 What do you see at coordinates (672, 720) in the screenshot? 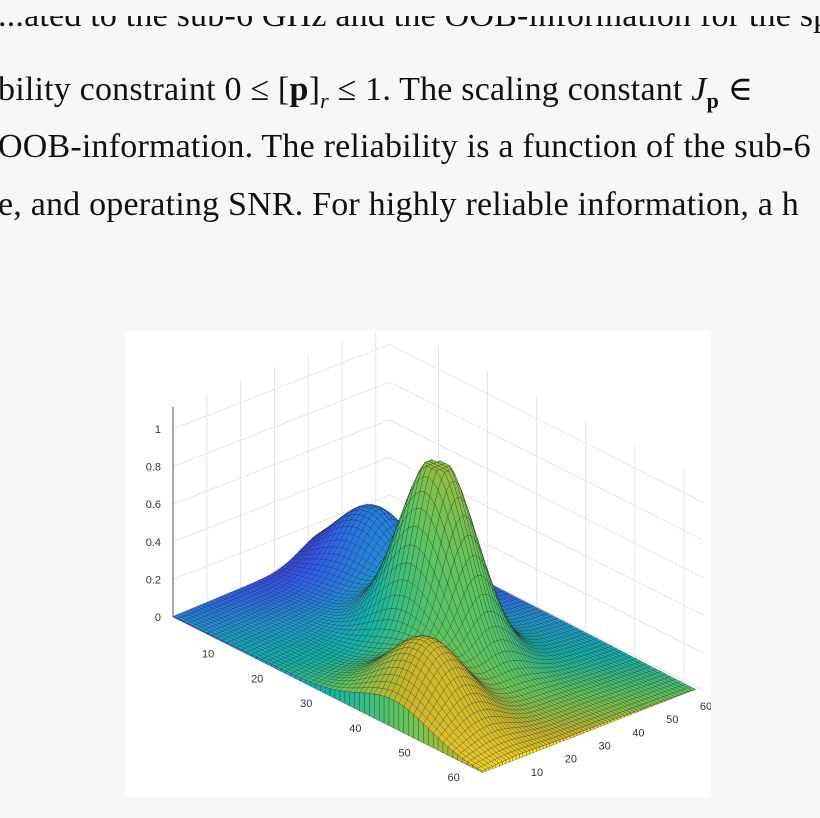
I see `y-tick-label: 50` at bounding box center [672, 720].